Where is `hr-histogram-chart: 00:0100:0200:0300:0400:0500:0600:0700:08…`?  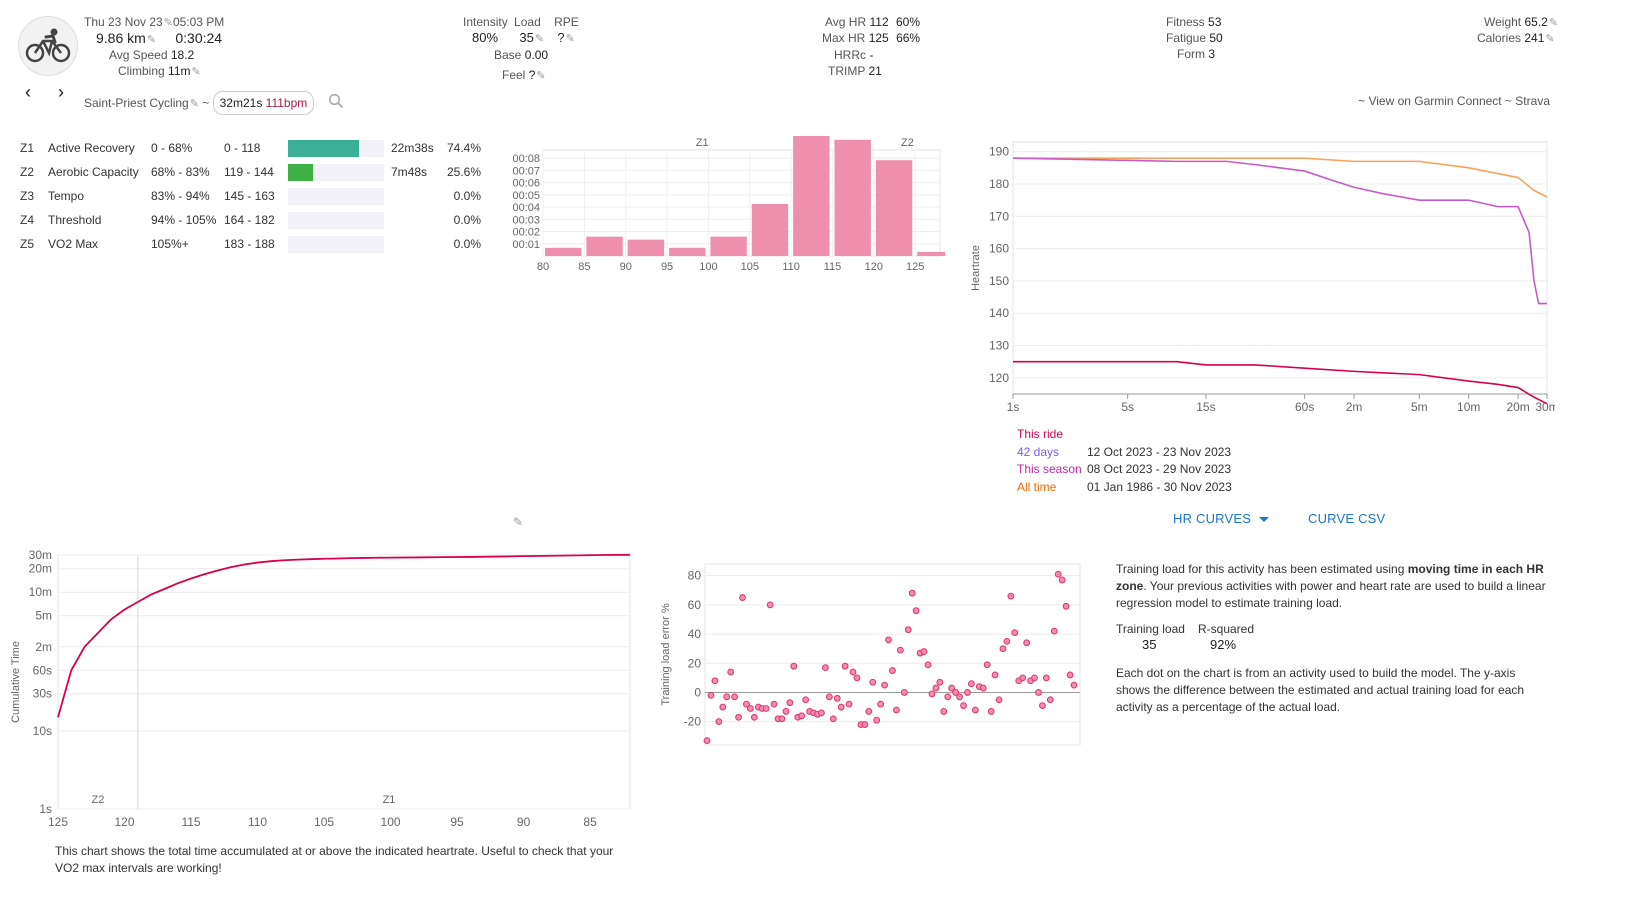
hr-histogram-chart: 00:0100:0200:0300:0400:0500:0600:0700:08… is located at coordinates (725, 207).